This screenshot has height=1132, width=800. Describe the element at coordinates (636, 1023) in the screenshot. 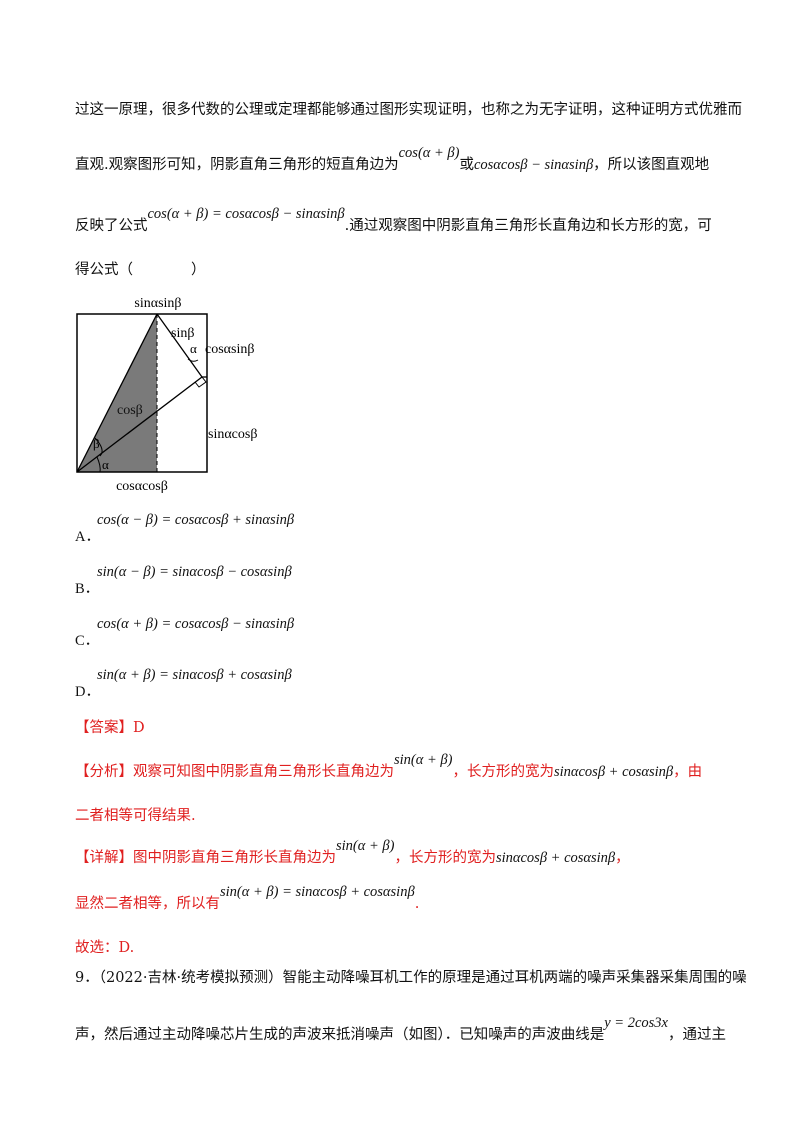

I see `q9-formula: y = 2cos3x` at that location.